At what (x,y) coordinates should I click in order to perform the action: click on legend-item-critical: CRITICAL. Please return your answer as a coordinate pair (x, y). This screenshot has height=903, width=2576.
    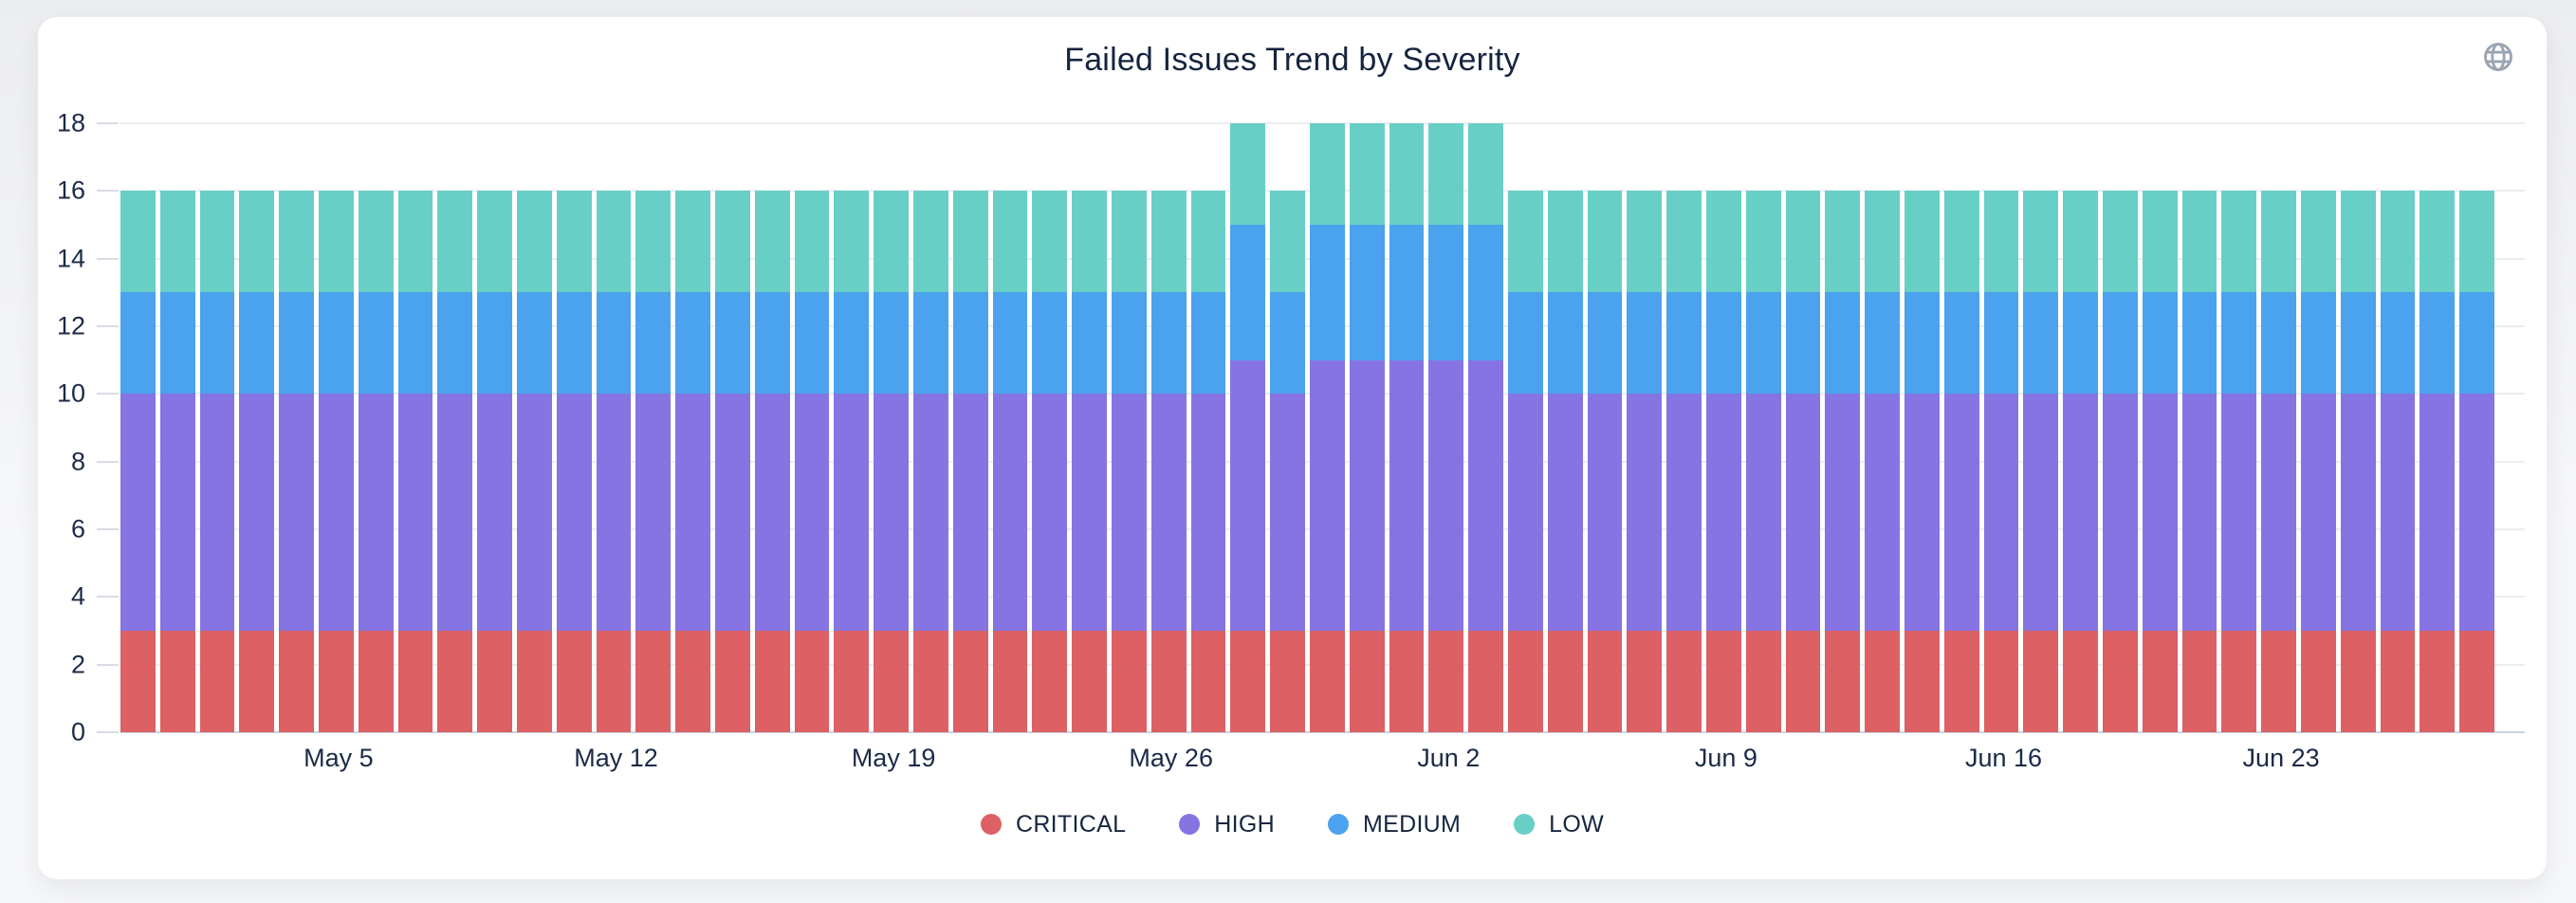
    Looking at the image, I should click on (1053, 824).